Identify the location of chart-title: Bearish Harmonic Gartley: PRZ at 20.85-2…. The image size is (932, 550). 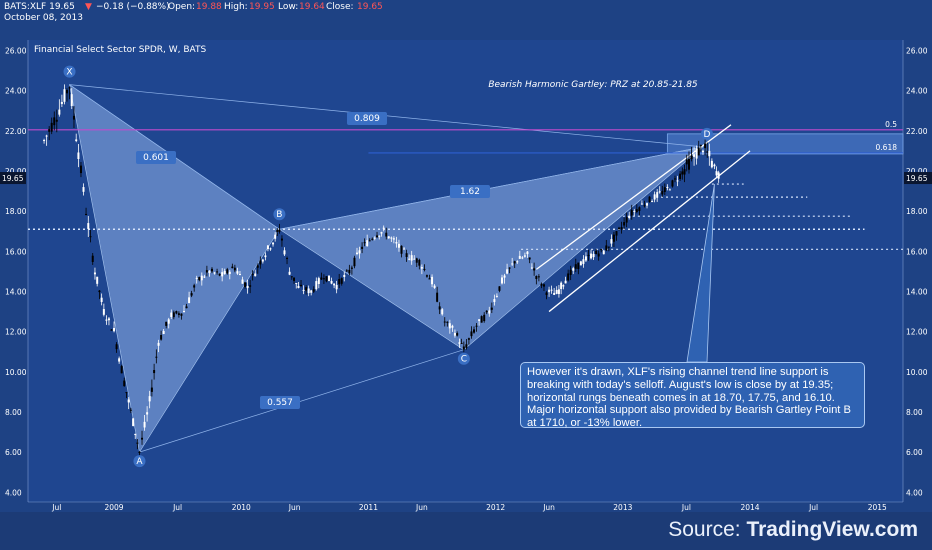
(593, 85).